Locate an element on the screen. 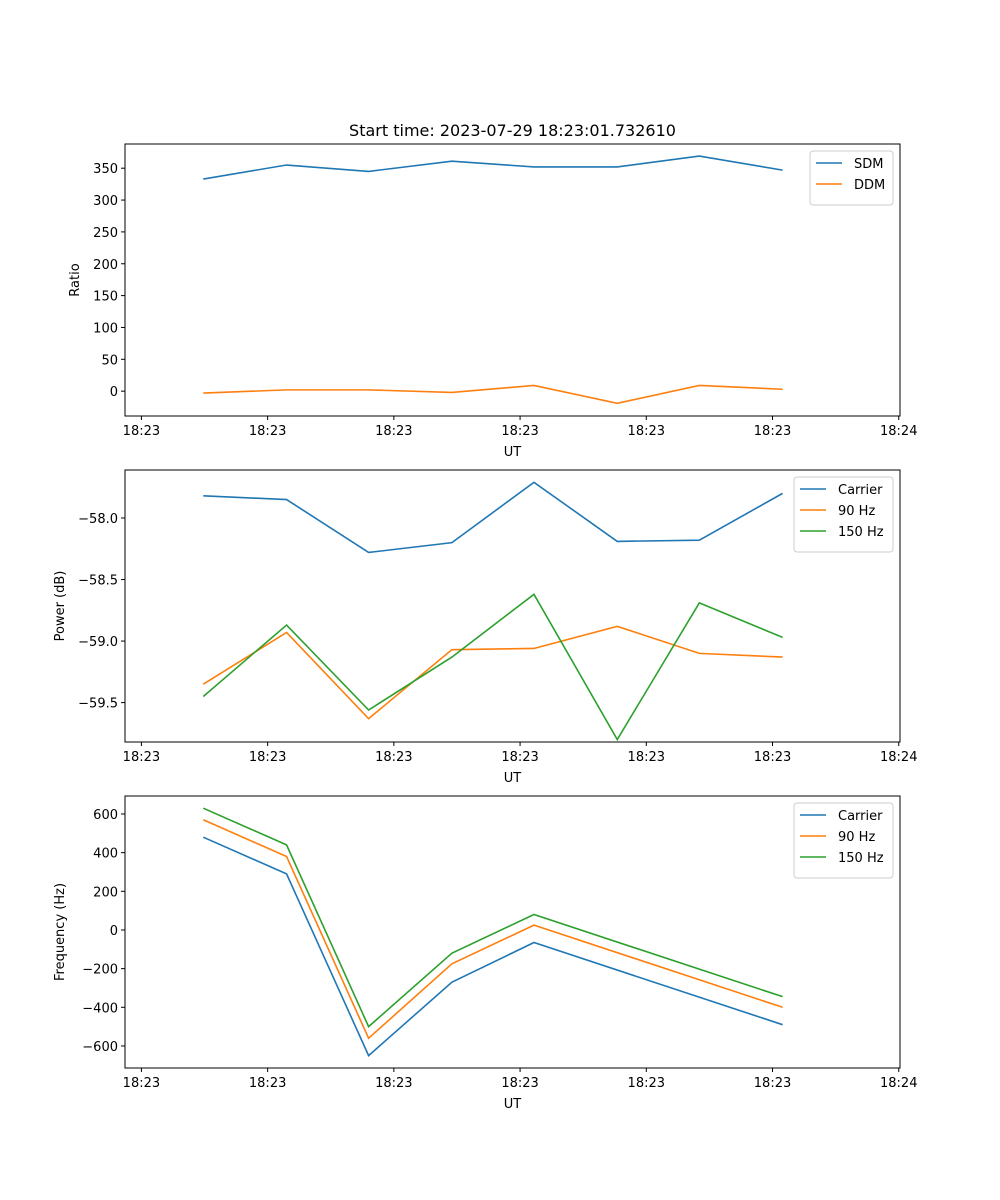 The width and height of the screenshot is (1000, 1200). y-tick-label: 300 is located at coordinates (105, 201).